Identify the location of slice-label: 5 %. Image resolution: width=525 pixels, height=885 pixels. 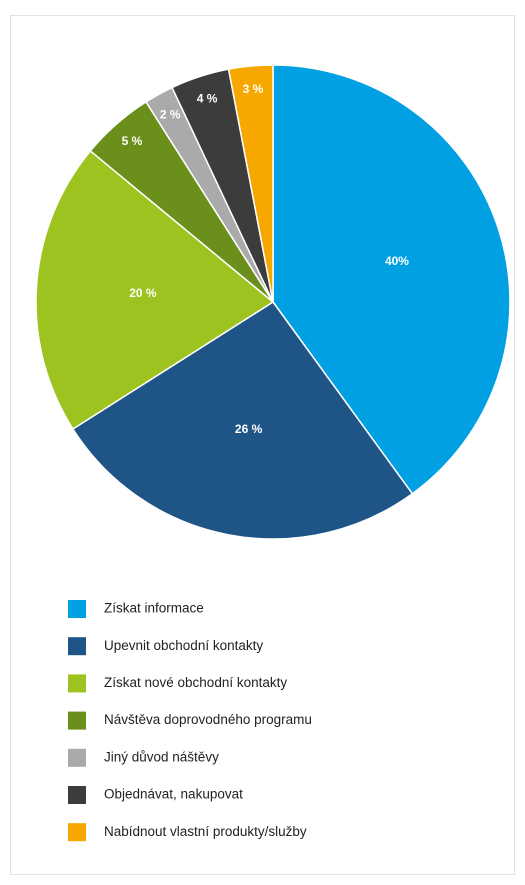
(132, 141).